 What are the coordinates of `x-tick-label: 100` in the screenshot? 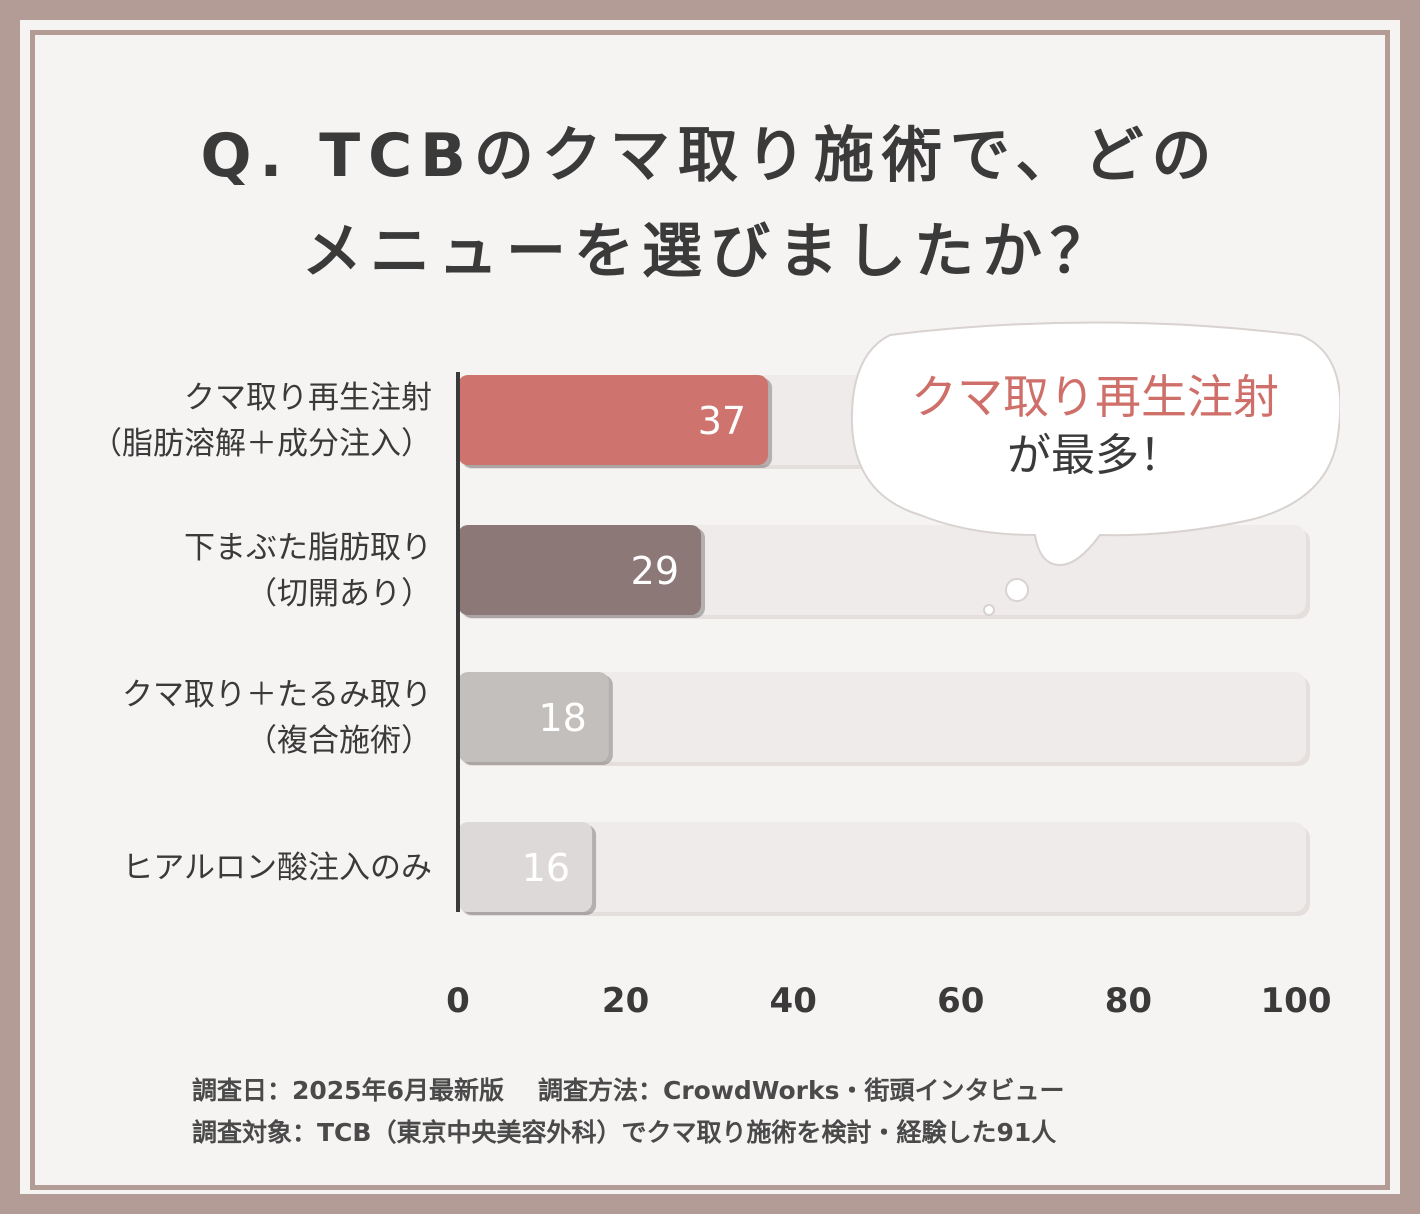 It's located at (1296, 1001).